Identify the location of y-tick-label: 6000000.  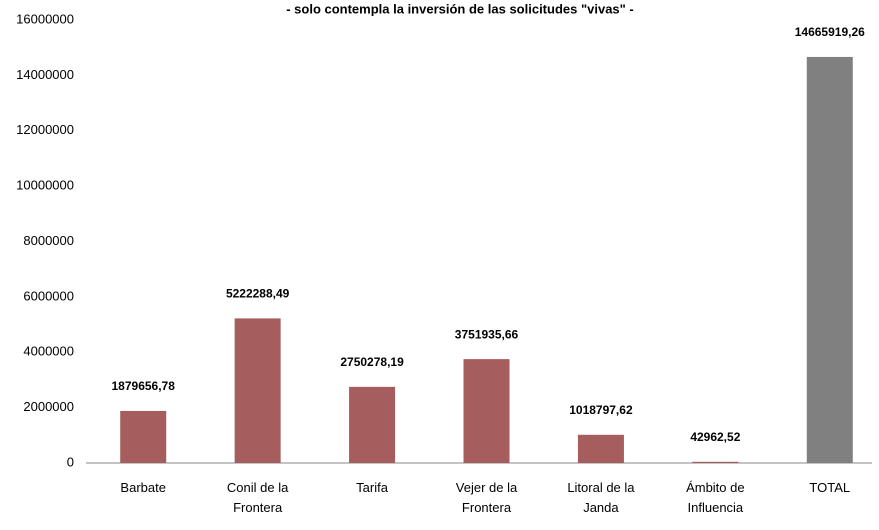
(48, 295).